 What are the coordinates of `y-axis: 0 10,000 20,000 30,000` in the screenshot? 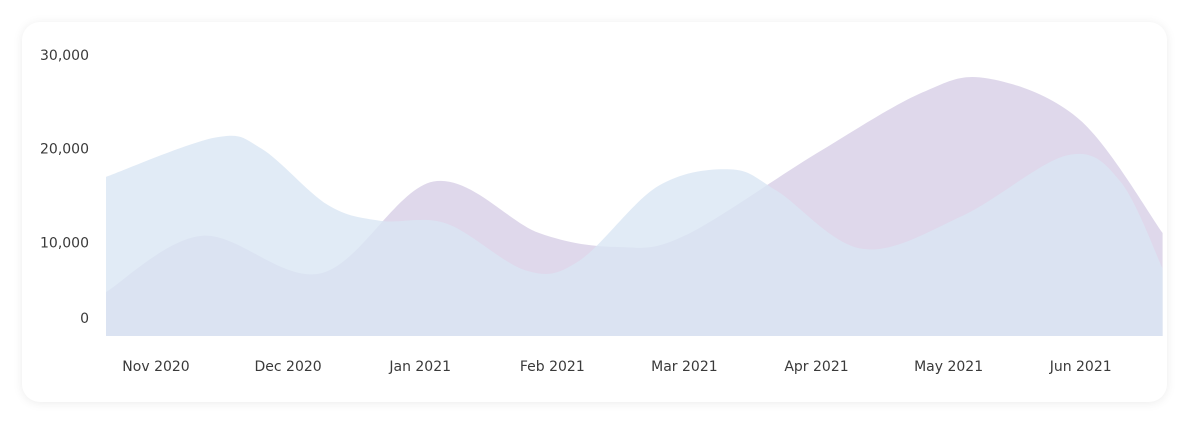 It's located at (64, 187).